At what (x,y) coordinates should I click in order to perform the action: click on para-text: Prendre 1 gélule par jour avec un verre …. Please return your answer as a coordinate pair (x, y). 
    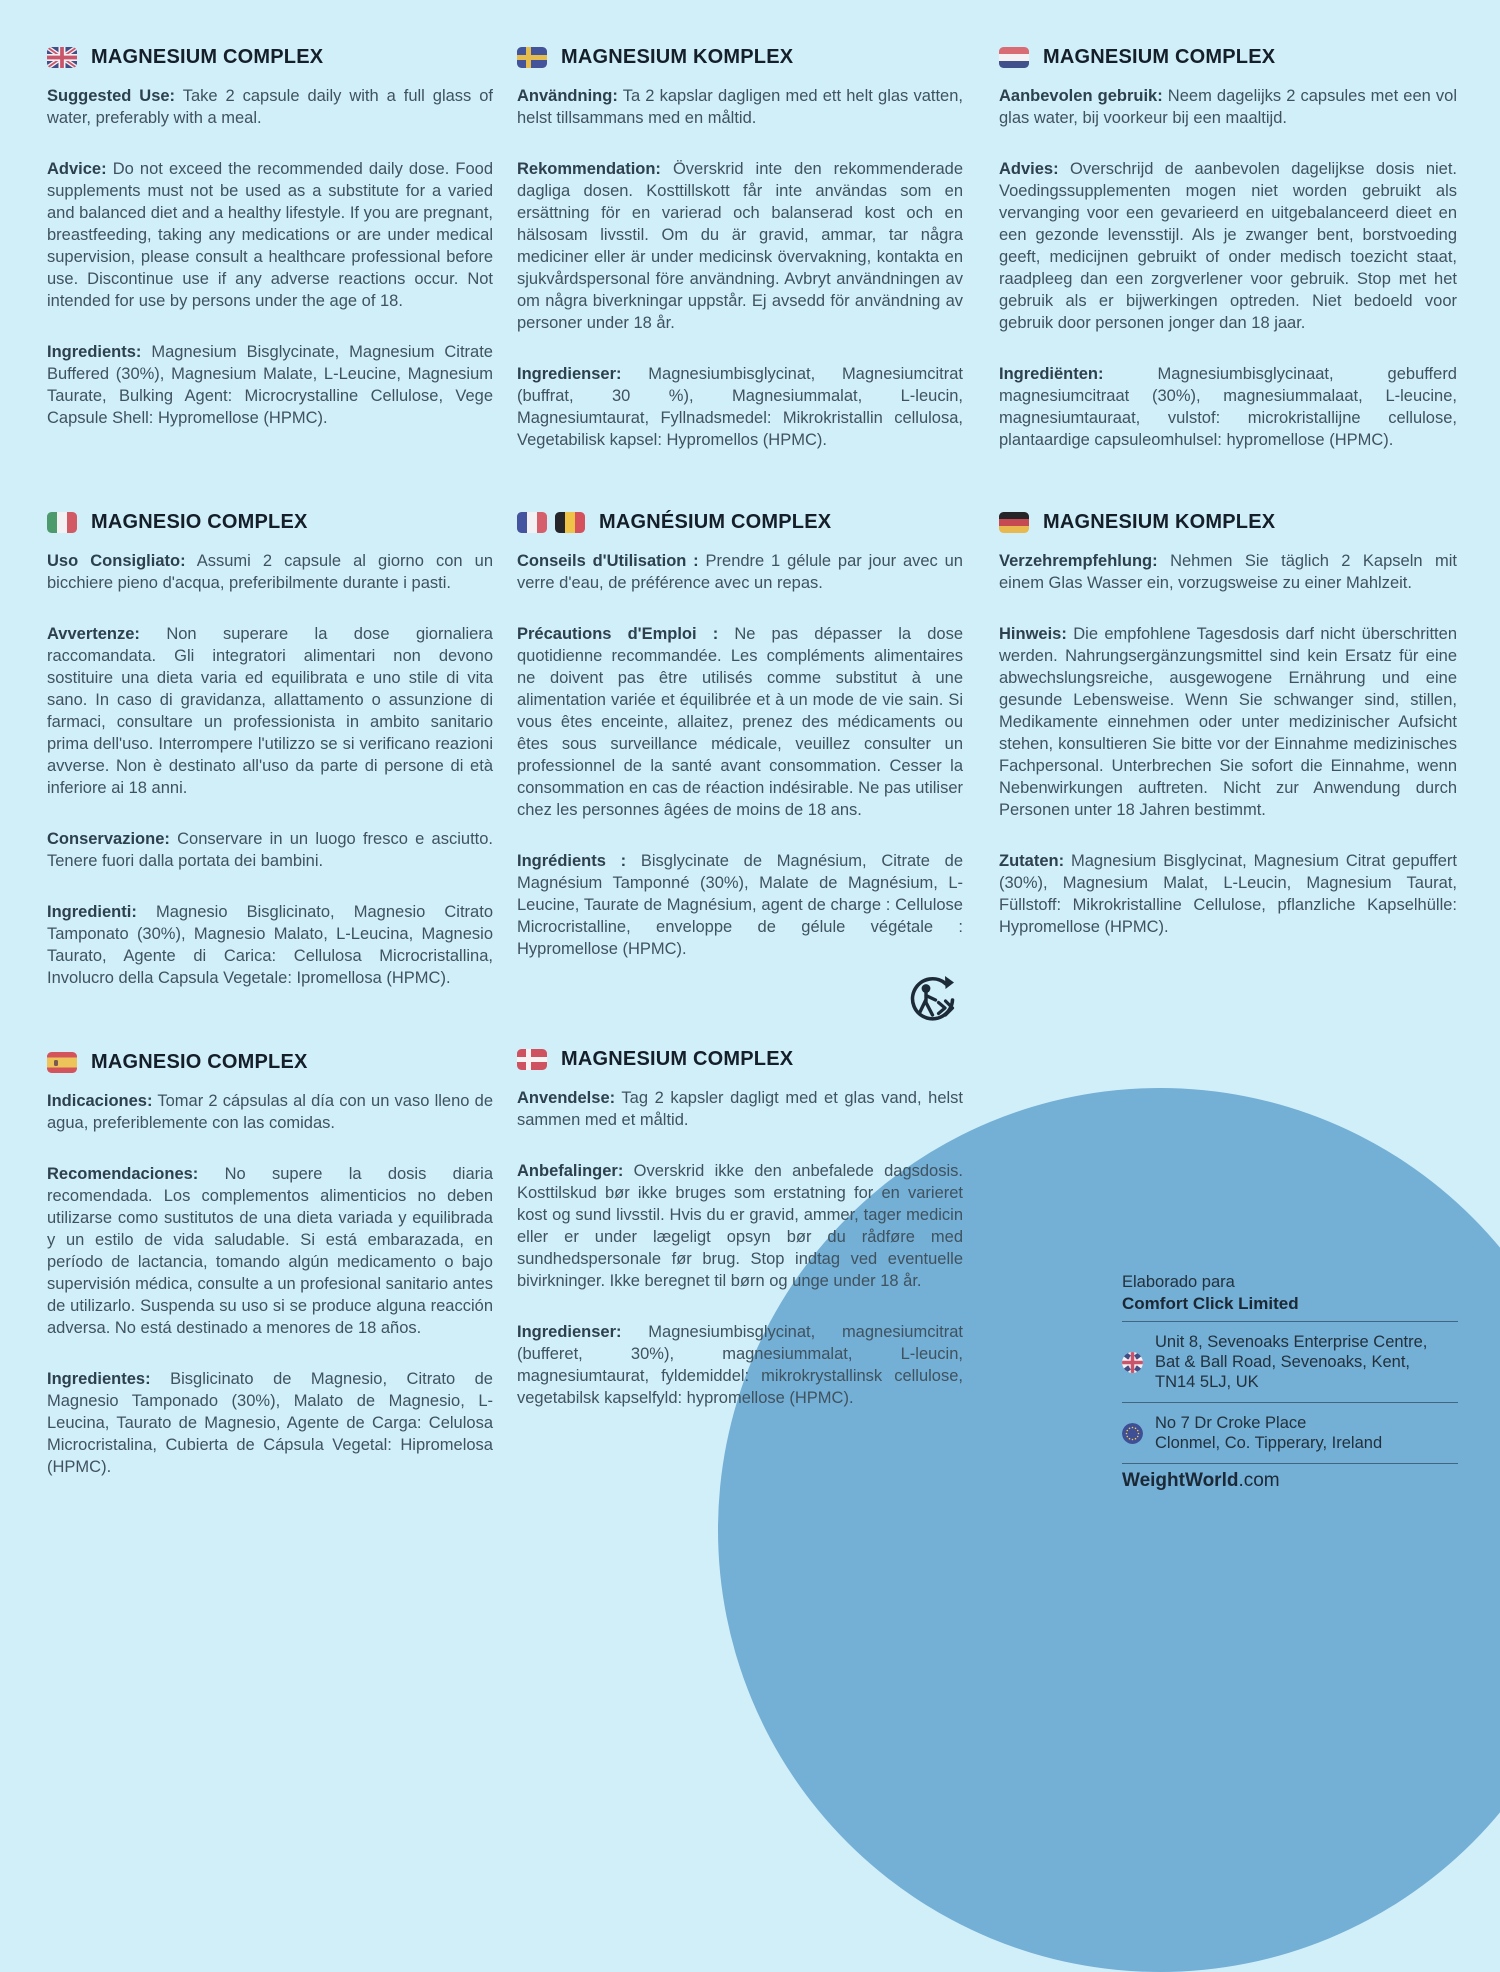
    Looking at the image, I should click on (740, 572).